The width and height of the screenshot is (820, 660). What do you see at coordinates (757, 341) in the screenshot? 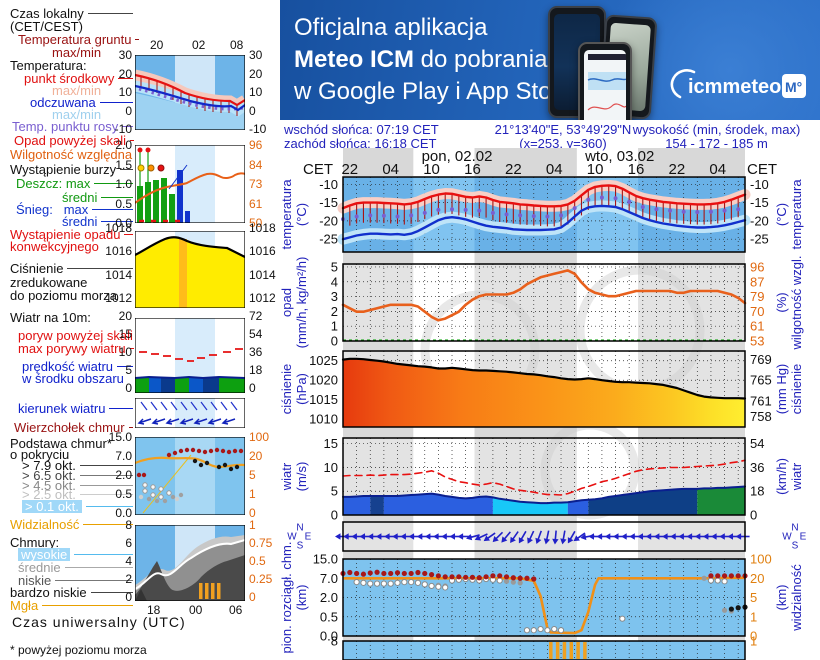
I see `svg-text: 53` at bounding box center [757, 341].